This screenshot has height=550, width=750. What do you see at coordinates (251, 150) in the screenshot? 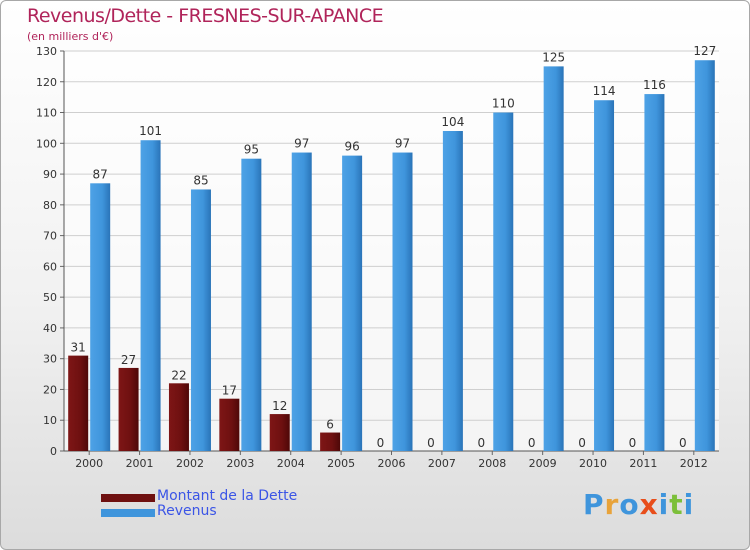
I see `data-label-revenus: 95` at bounding box center [251, 150].